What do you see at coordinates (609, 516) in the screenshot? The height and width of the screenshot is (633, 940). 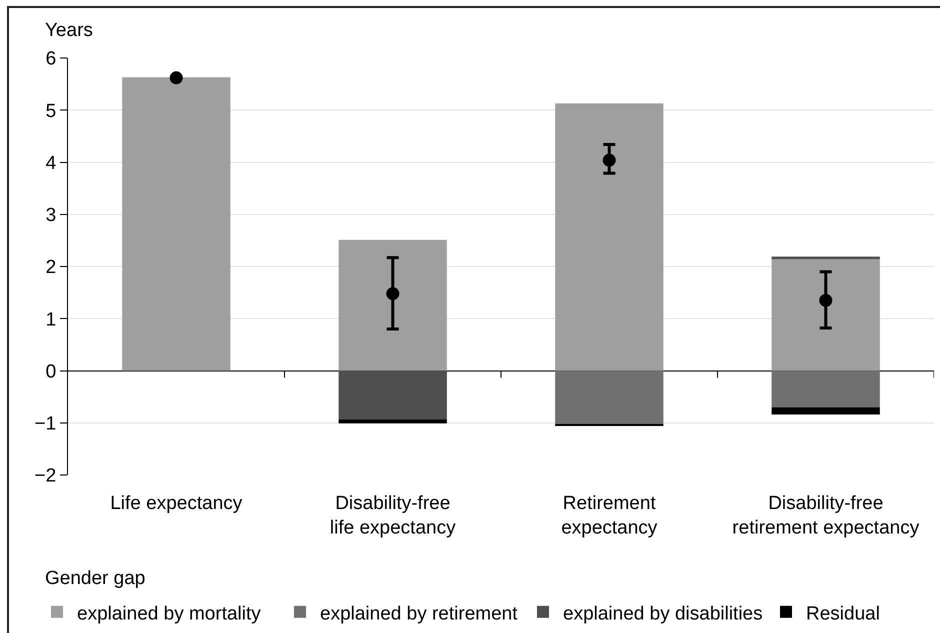 I see `x-tick-label: Retirement expectancy` at bounding box center [609, 516].